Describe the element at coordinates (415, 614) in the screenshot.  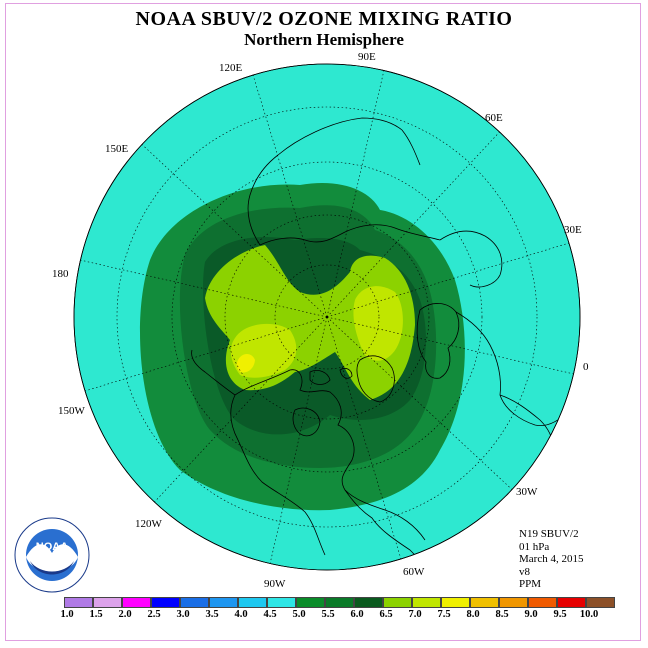
I see `legend-tick-label: 7.0` at that location.